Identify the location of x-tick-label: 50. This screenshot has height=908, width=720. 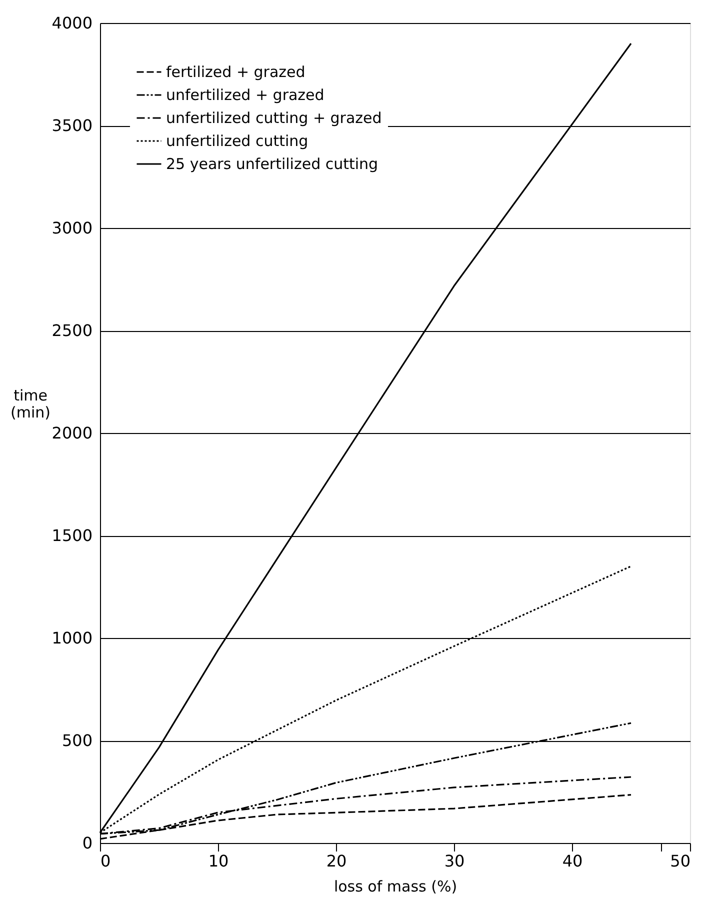
(680, 861).